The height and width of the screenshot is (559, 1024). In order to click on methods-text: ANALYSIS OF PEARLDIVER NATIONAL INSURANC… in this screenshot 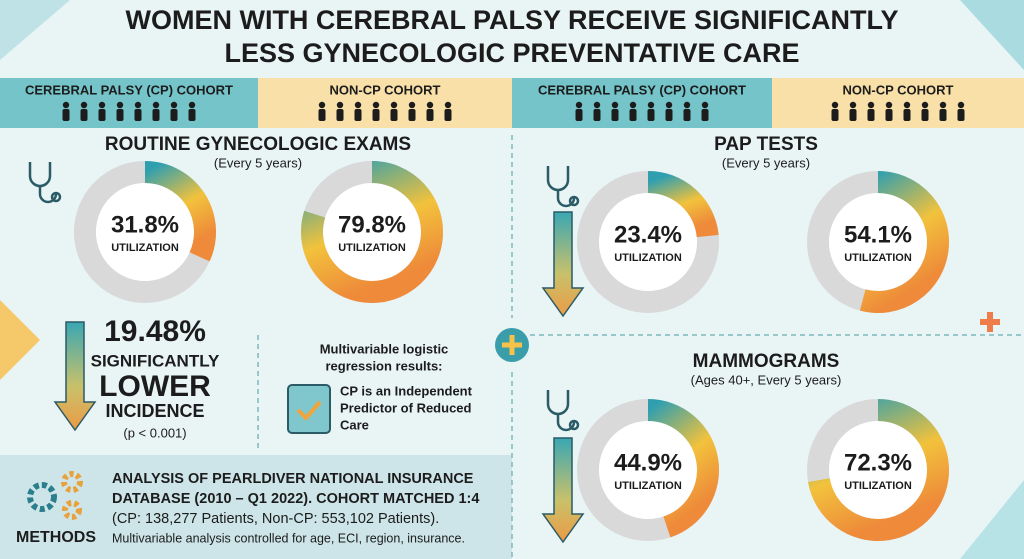, I will do `click(293, 479)`.